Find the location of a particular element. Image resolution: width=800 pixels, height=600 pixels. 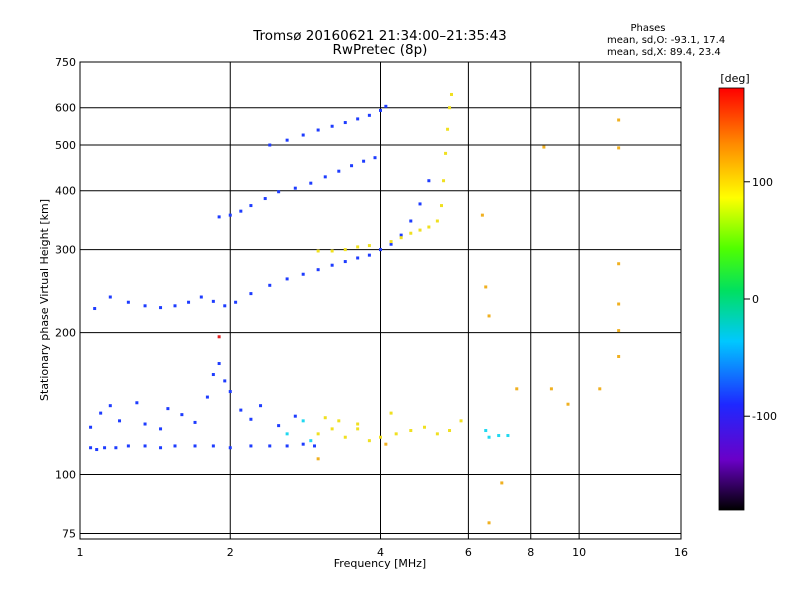

y-tick-label: 600 is located at coordinates (65, 108).